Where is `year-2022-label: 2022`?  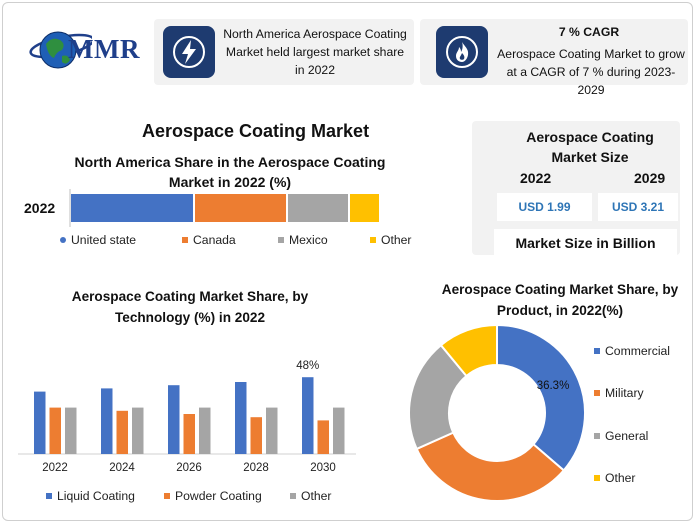
year-2022-label: 2022 is located at coordinates (536, 178).